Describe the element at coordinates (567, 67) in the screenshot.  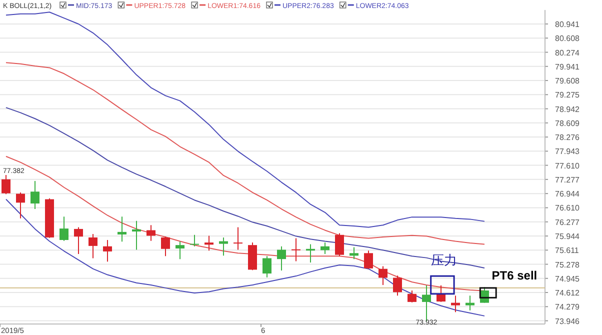
I see `y-tick-label: 79.941` at that location.